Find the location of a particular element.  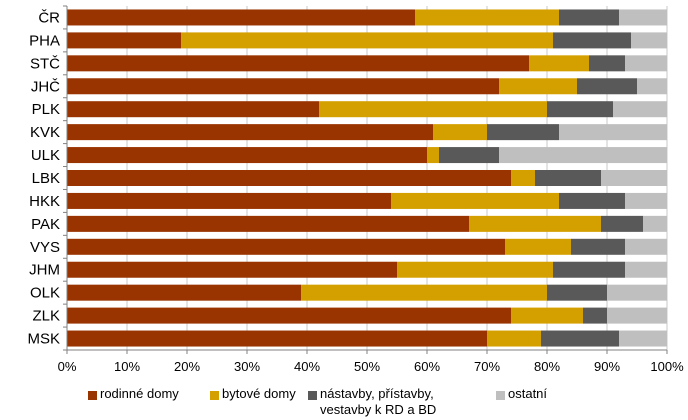

category-label: PHA is located at coordinates (44, 40).